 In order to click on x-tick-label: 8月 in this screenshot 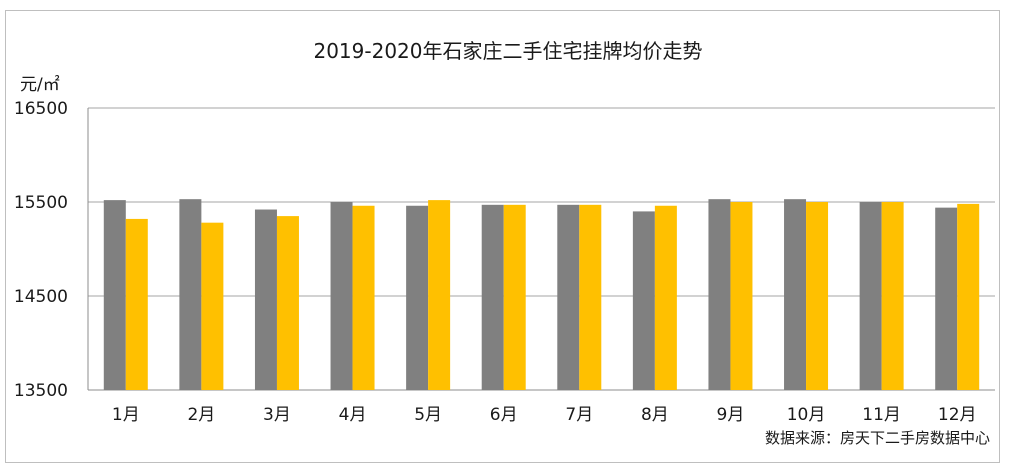, I will do `click(655, 415)`.